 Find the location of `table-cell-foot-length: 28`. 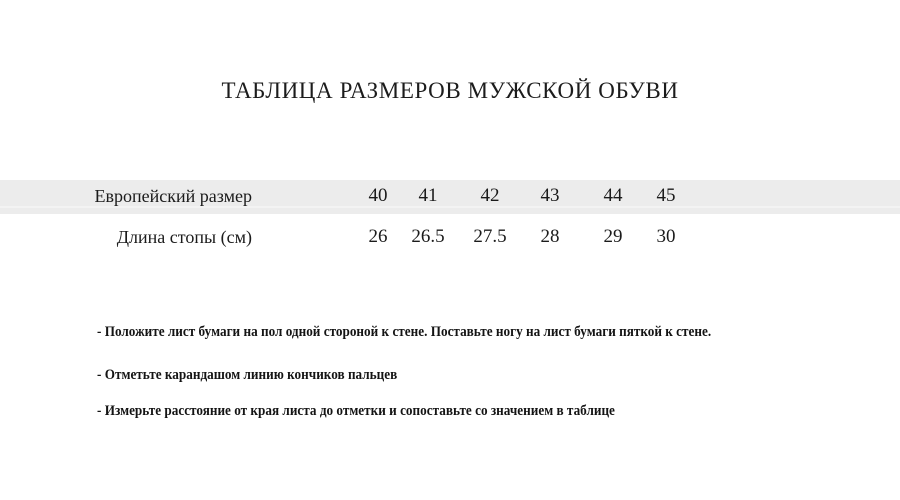

table-cell-foot-length: 28 is located at coordinates (550, 236).